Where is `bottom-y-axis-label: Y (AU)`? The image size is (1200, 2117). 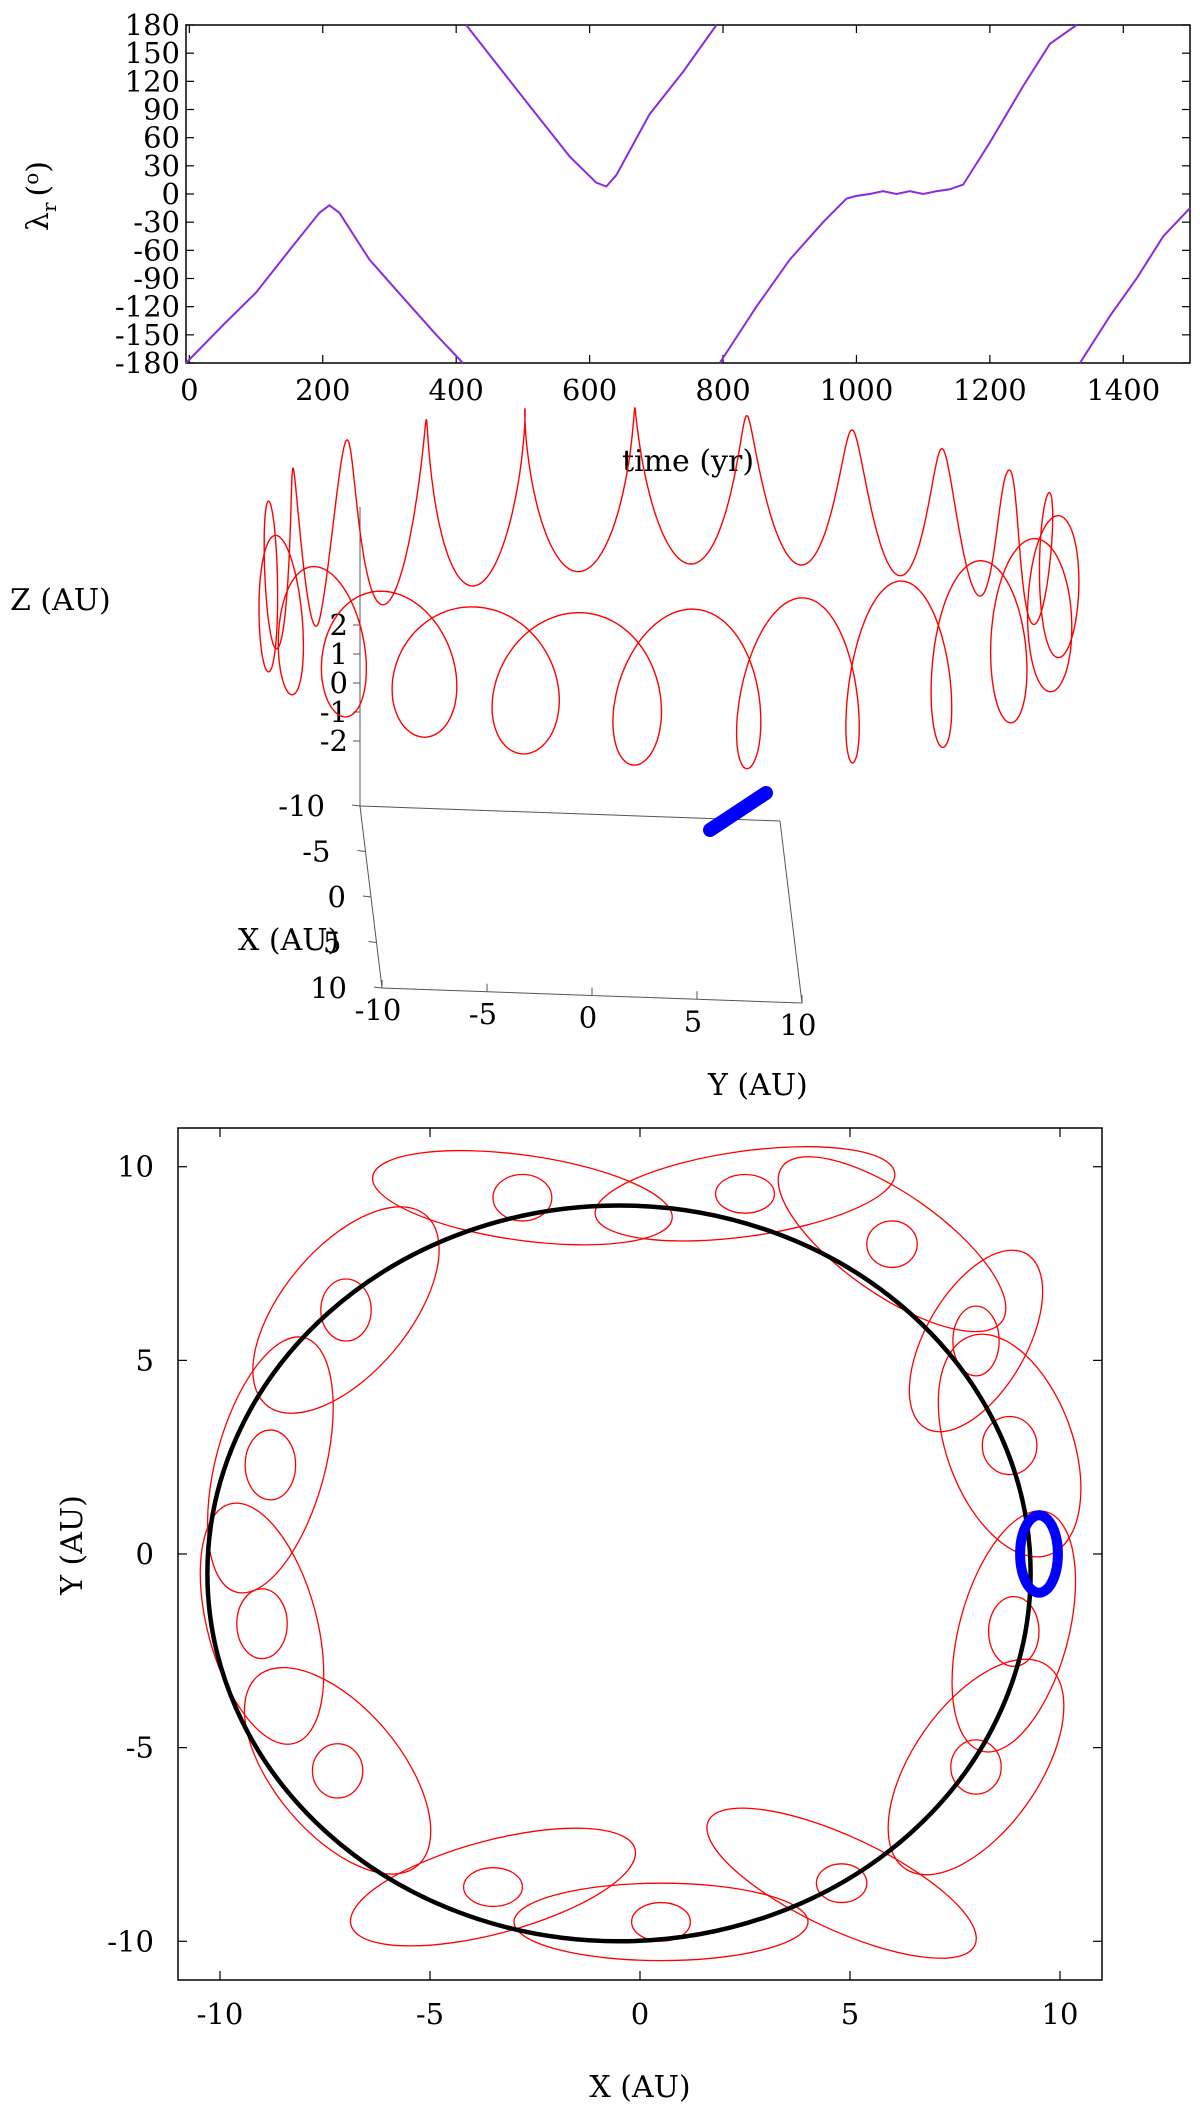
bottom-y-axis-label: Y (AU) is located at coordinates (72, 1545).